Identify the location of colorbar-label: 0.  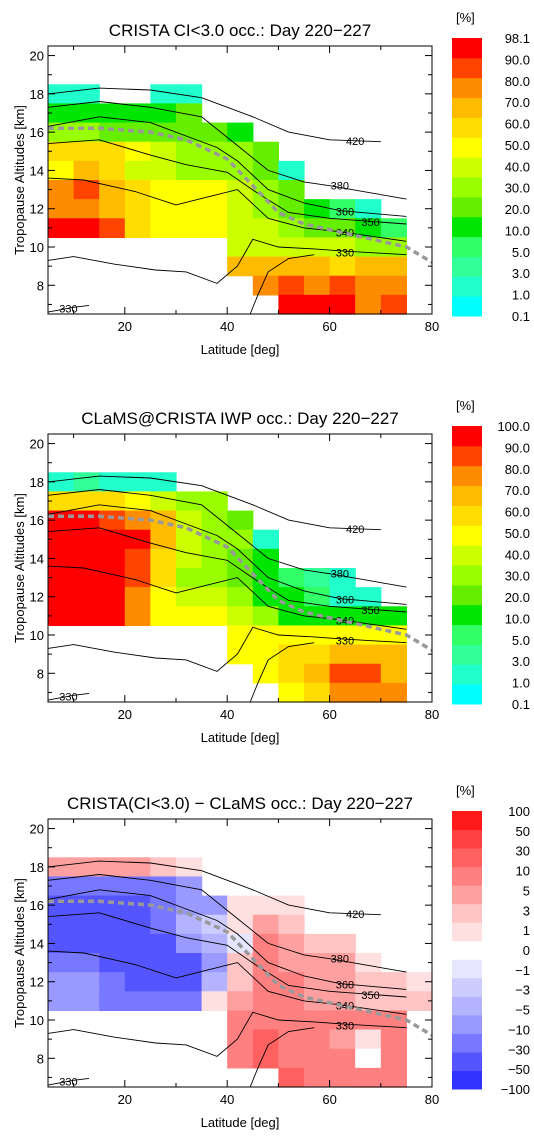
(526, 950).